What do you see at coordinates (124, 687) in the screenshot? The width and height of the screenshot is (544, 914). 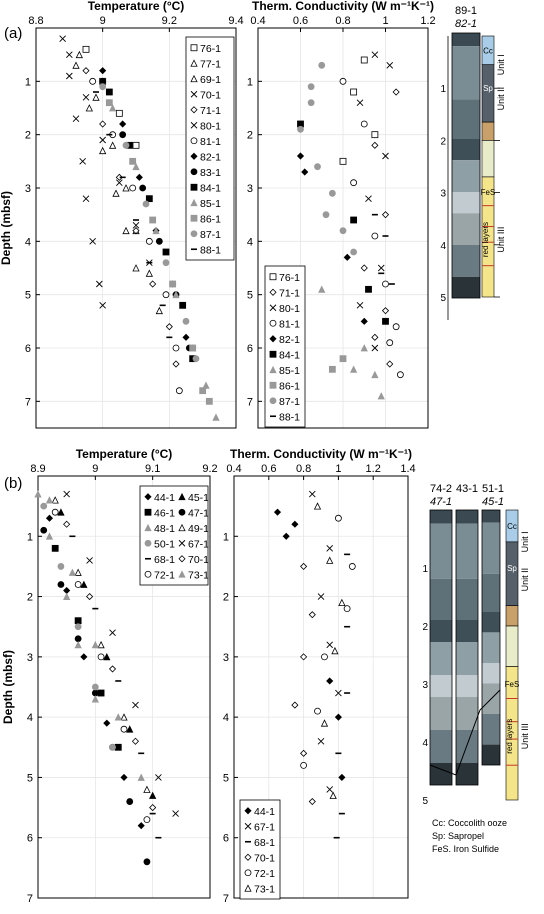 I see `plot-frame` at bounding box center [124, 687].